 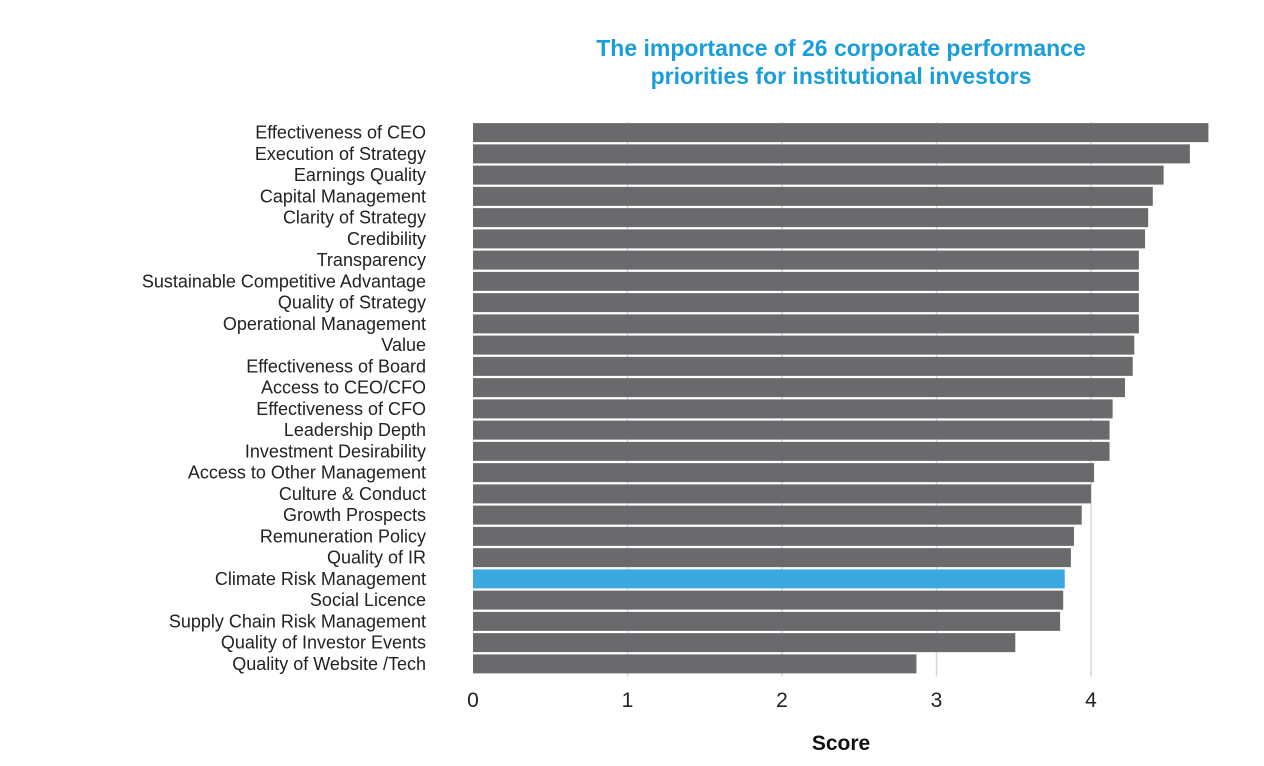 I want to click on category-label: Credibility, so click(x=386, y=239).